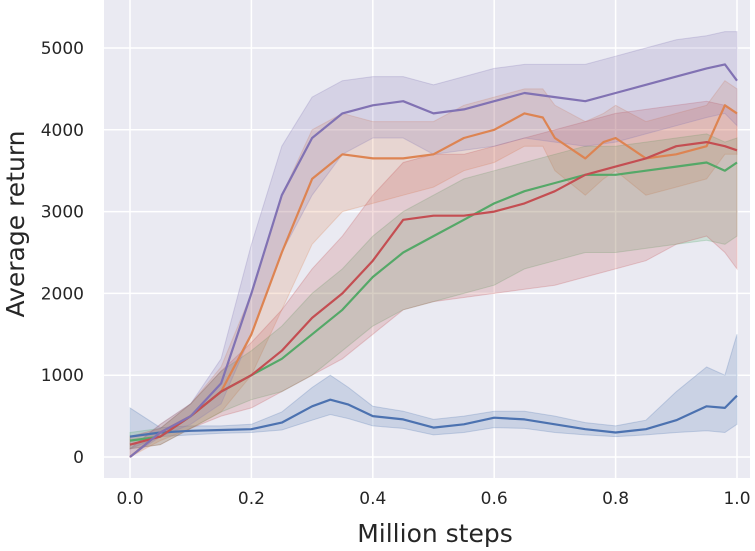  I want to click on y-tick-labels: 0 1000 2000 3000 4000 5000, so click(62, 253).